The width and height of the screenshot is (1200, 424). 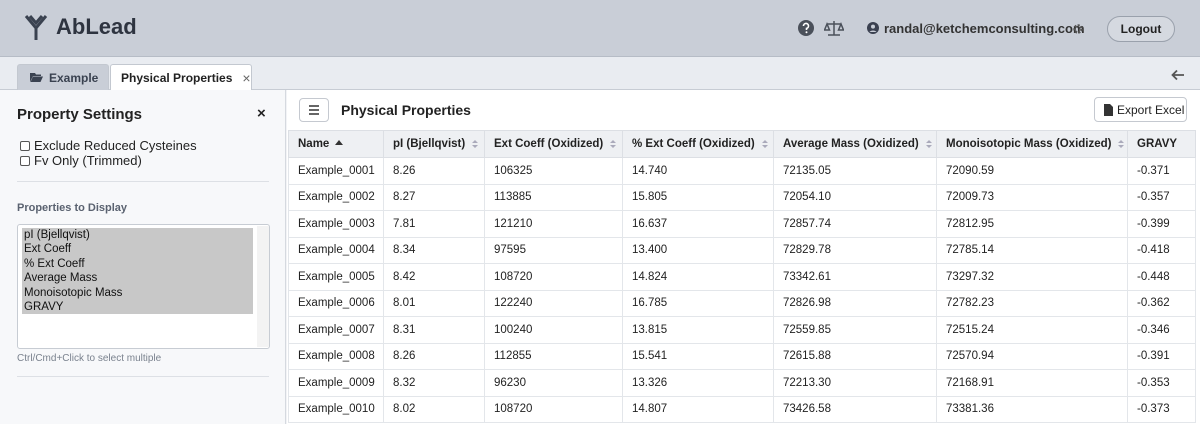 I want to click on table-cell: -0.353, so click(x=1161, y=383).